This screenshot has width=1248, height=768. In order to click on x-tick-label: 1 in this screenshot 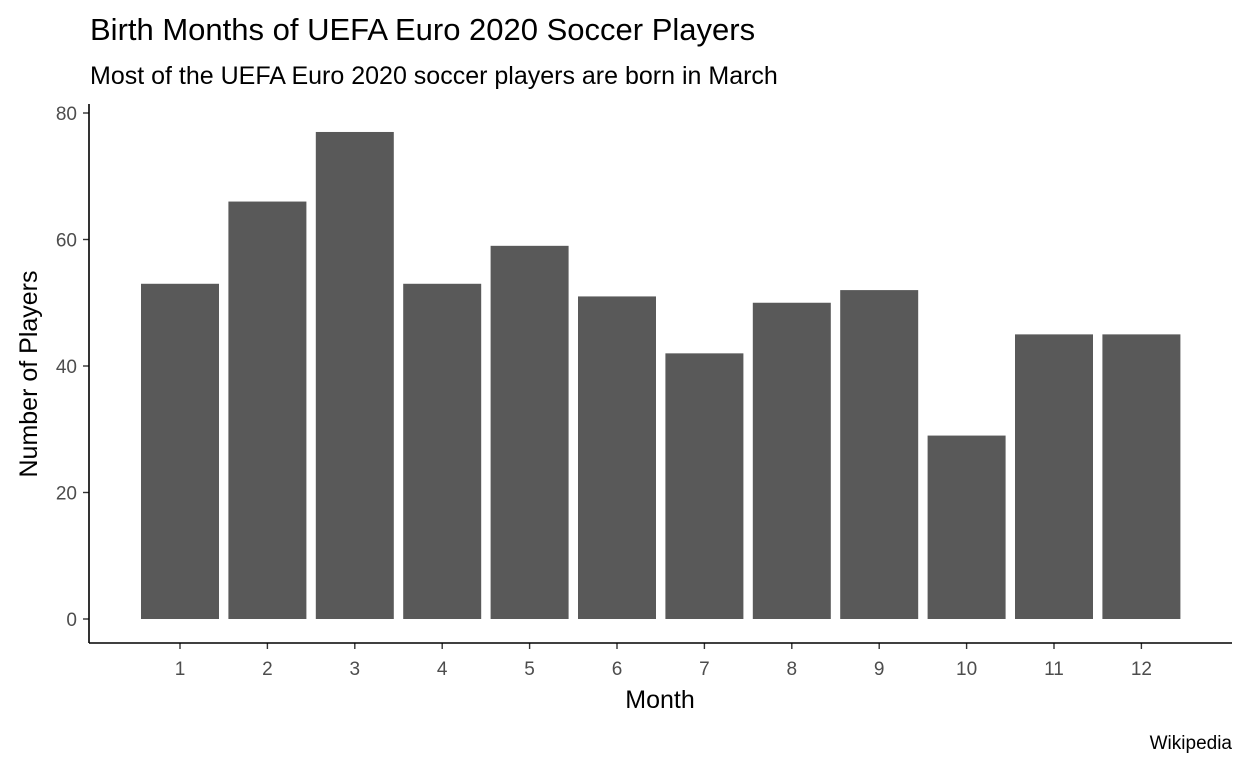, I will do `click(180, 669)`.